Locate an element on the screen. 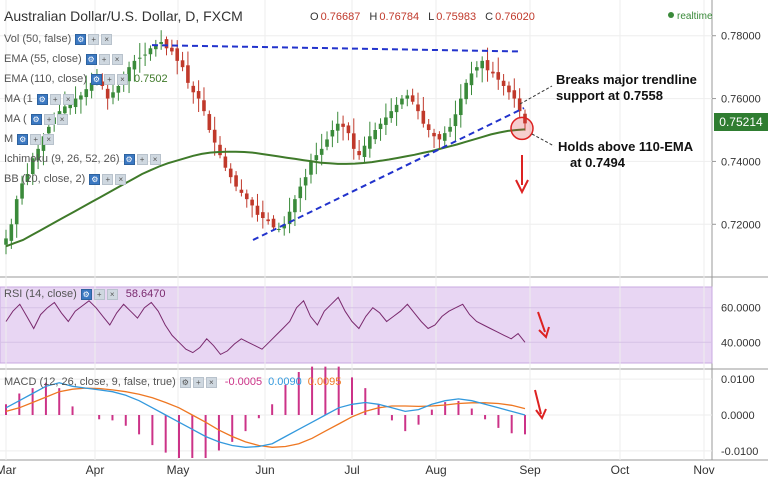 This screenshot has width=768, height=482. legend-ichimoku-label: Ichimoku (9, 26, 52, 26) is located at coordinates (62, 159).